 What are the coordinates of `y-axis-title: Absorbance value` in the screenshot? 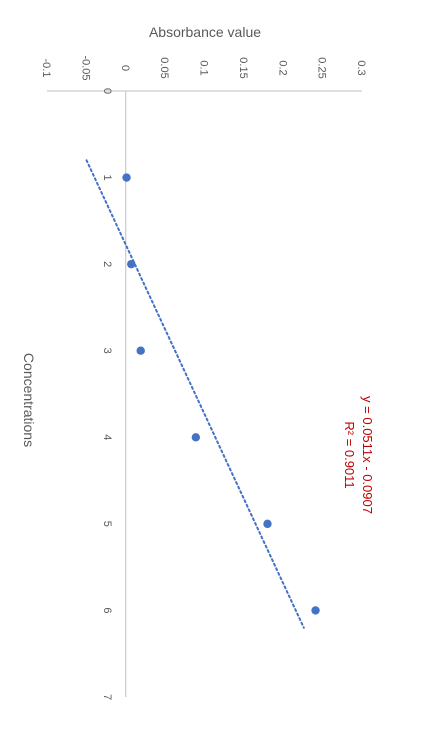 It's located at (205, 32).